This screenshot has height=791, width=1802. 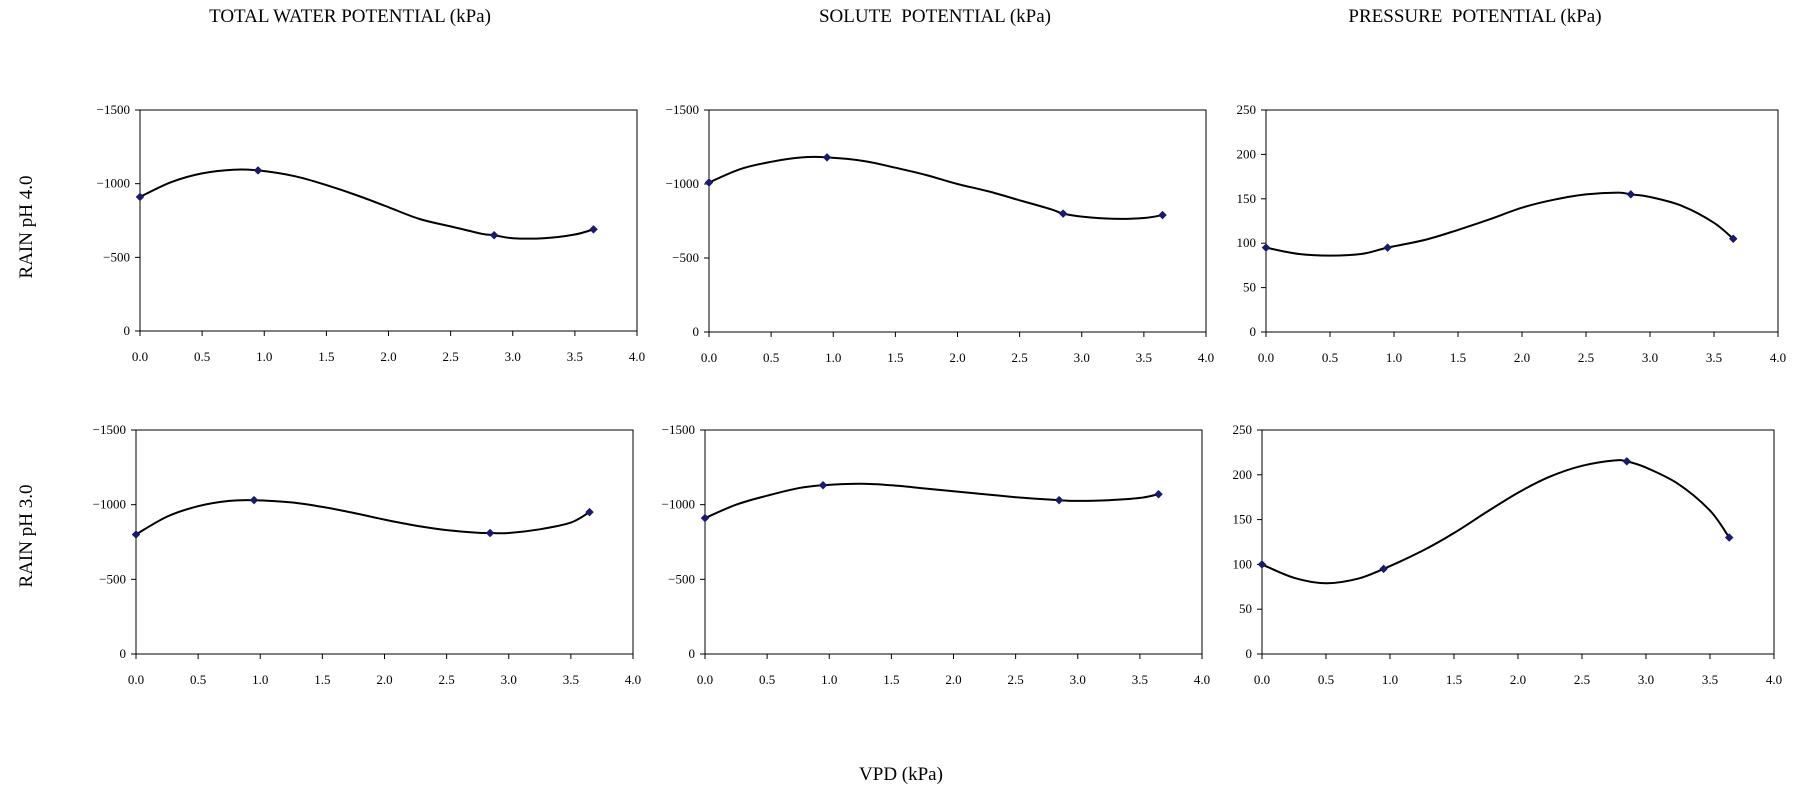 I want to click on shared-x-axis-label: VPD (kPa), so click(x=901, y=774).